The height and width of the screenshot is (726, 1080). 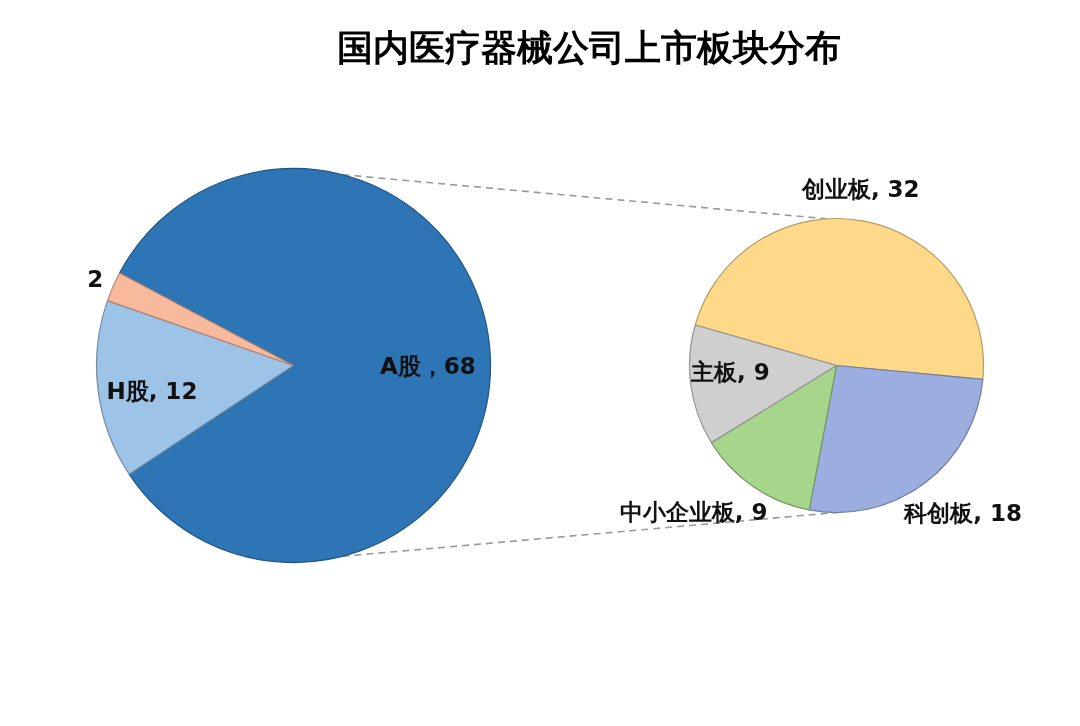 What do you see at coordinates (836, 188) in the screenshot?
I see `slice-label: 创业板` at bounding box center [836, 188].